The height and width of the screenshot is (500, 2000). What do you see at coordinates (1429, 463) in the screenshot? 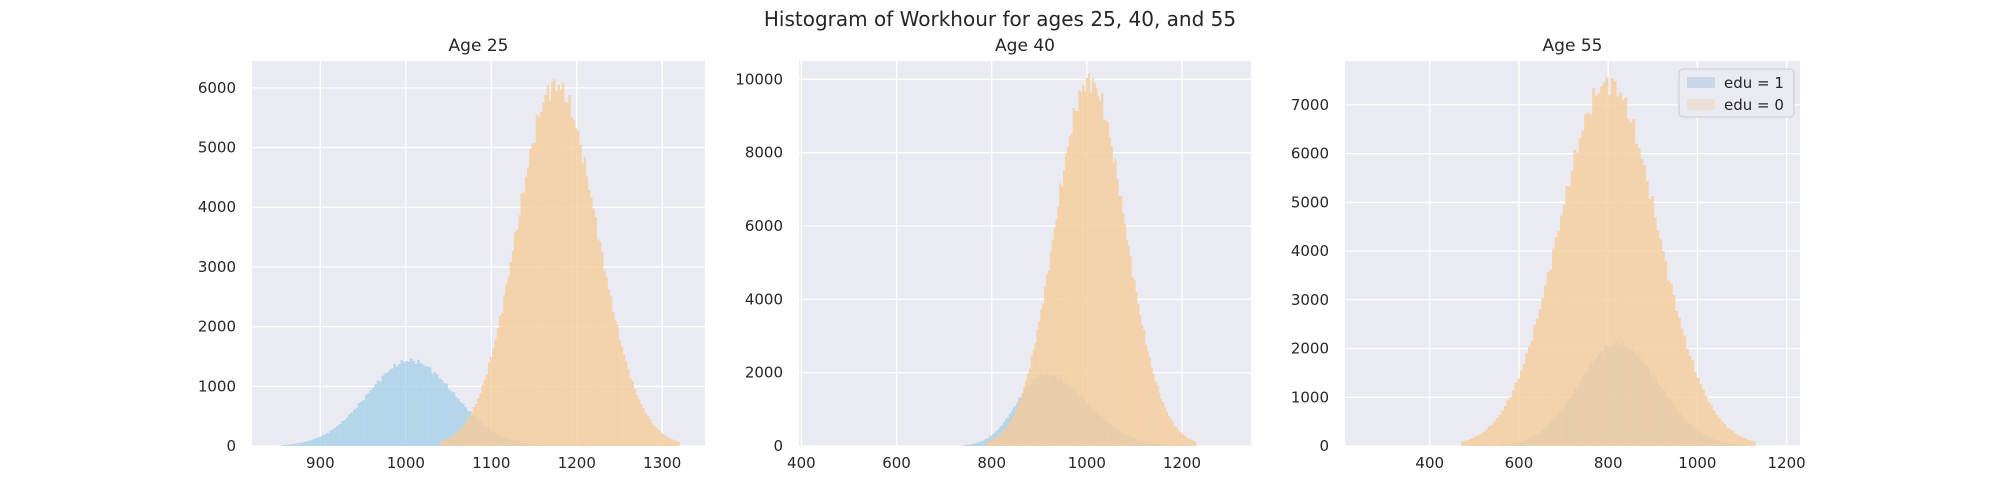
I see `x-tick-label: 400` at bounding box center [1429, 463].